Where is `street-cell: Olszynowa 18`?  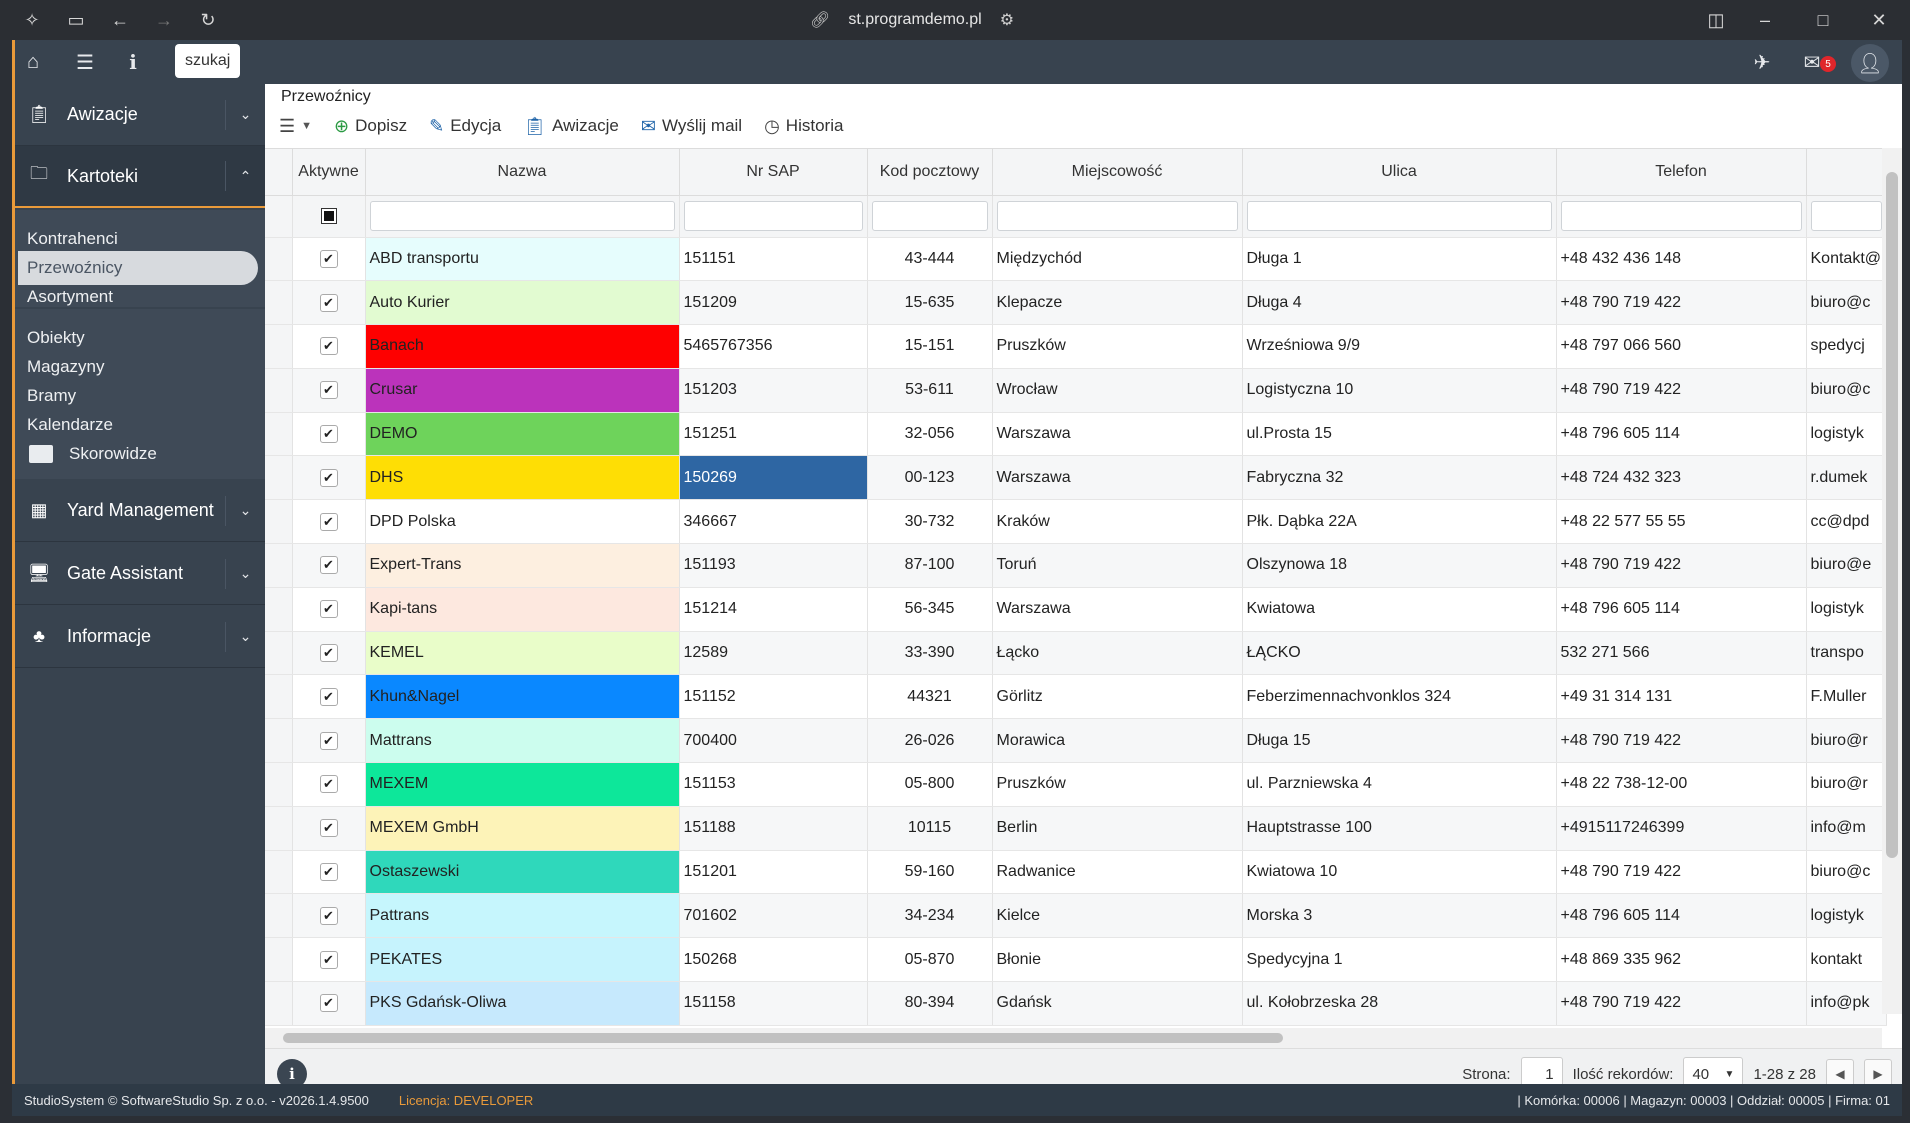 street-cell: Olszynowa 18 is located at coordinates (1399, 565).